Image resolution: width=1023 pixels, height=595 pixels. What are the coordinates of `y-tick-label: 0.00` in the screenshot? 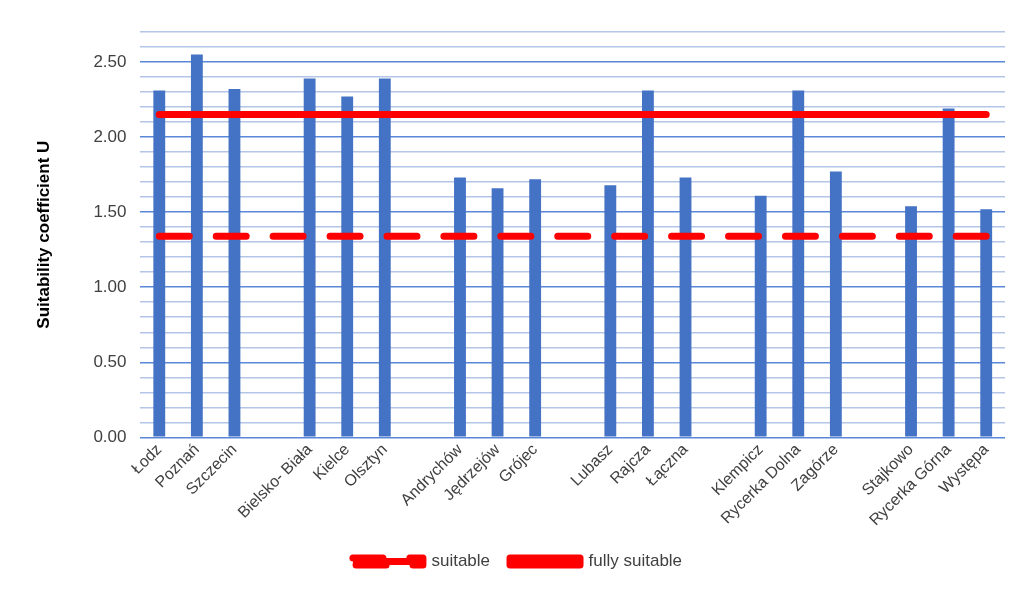 It's located at (110, 437).